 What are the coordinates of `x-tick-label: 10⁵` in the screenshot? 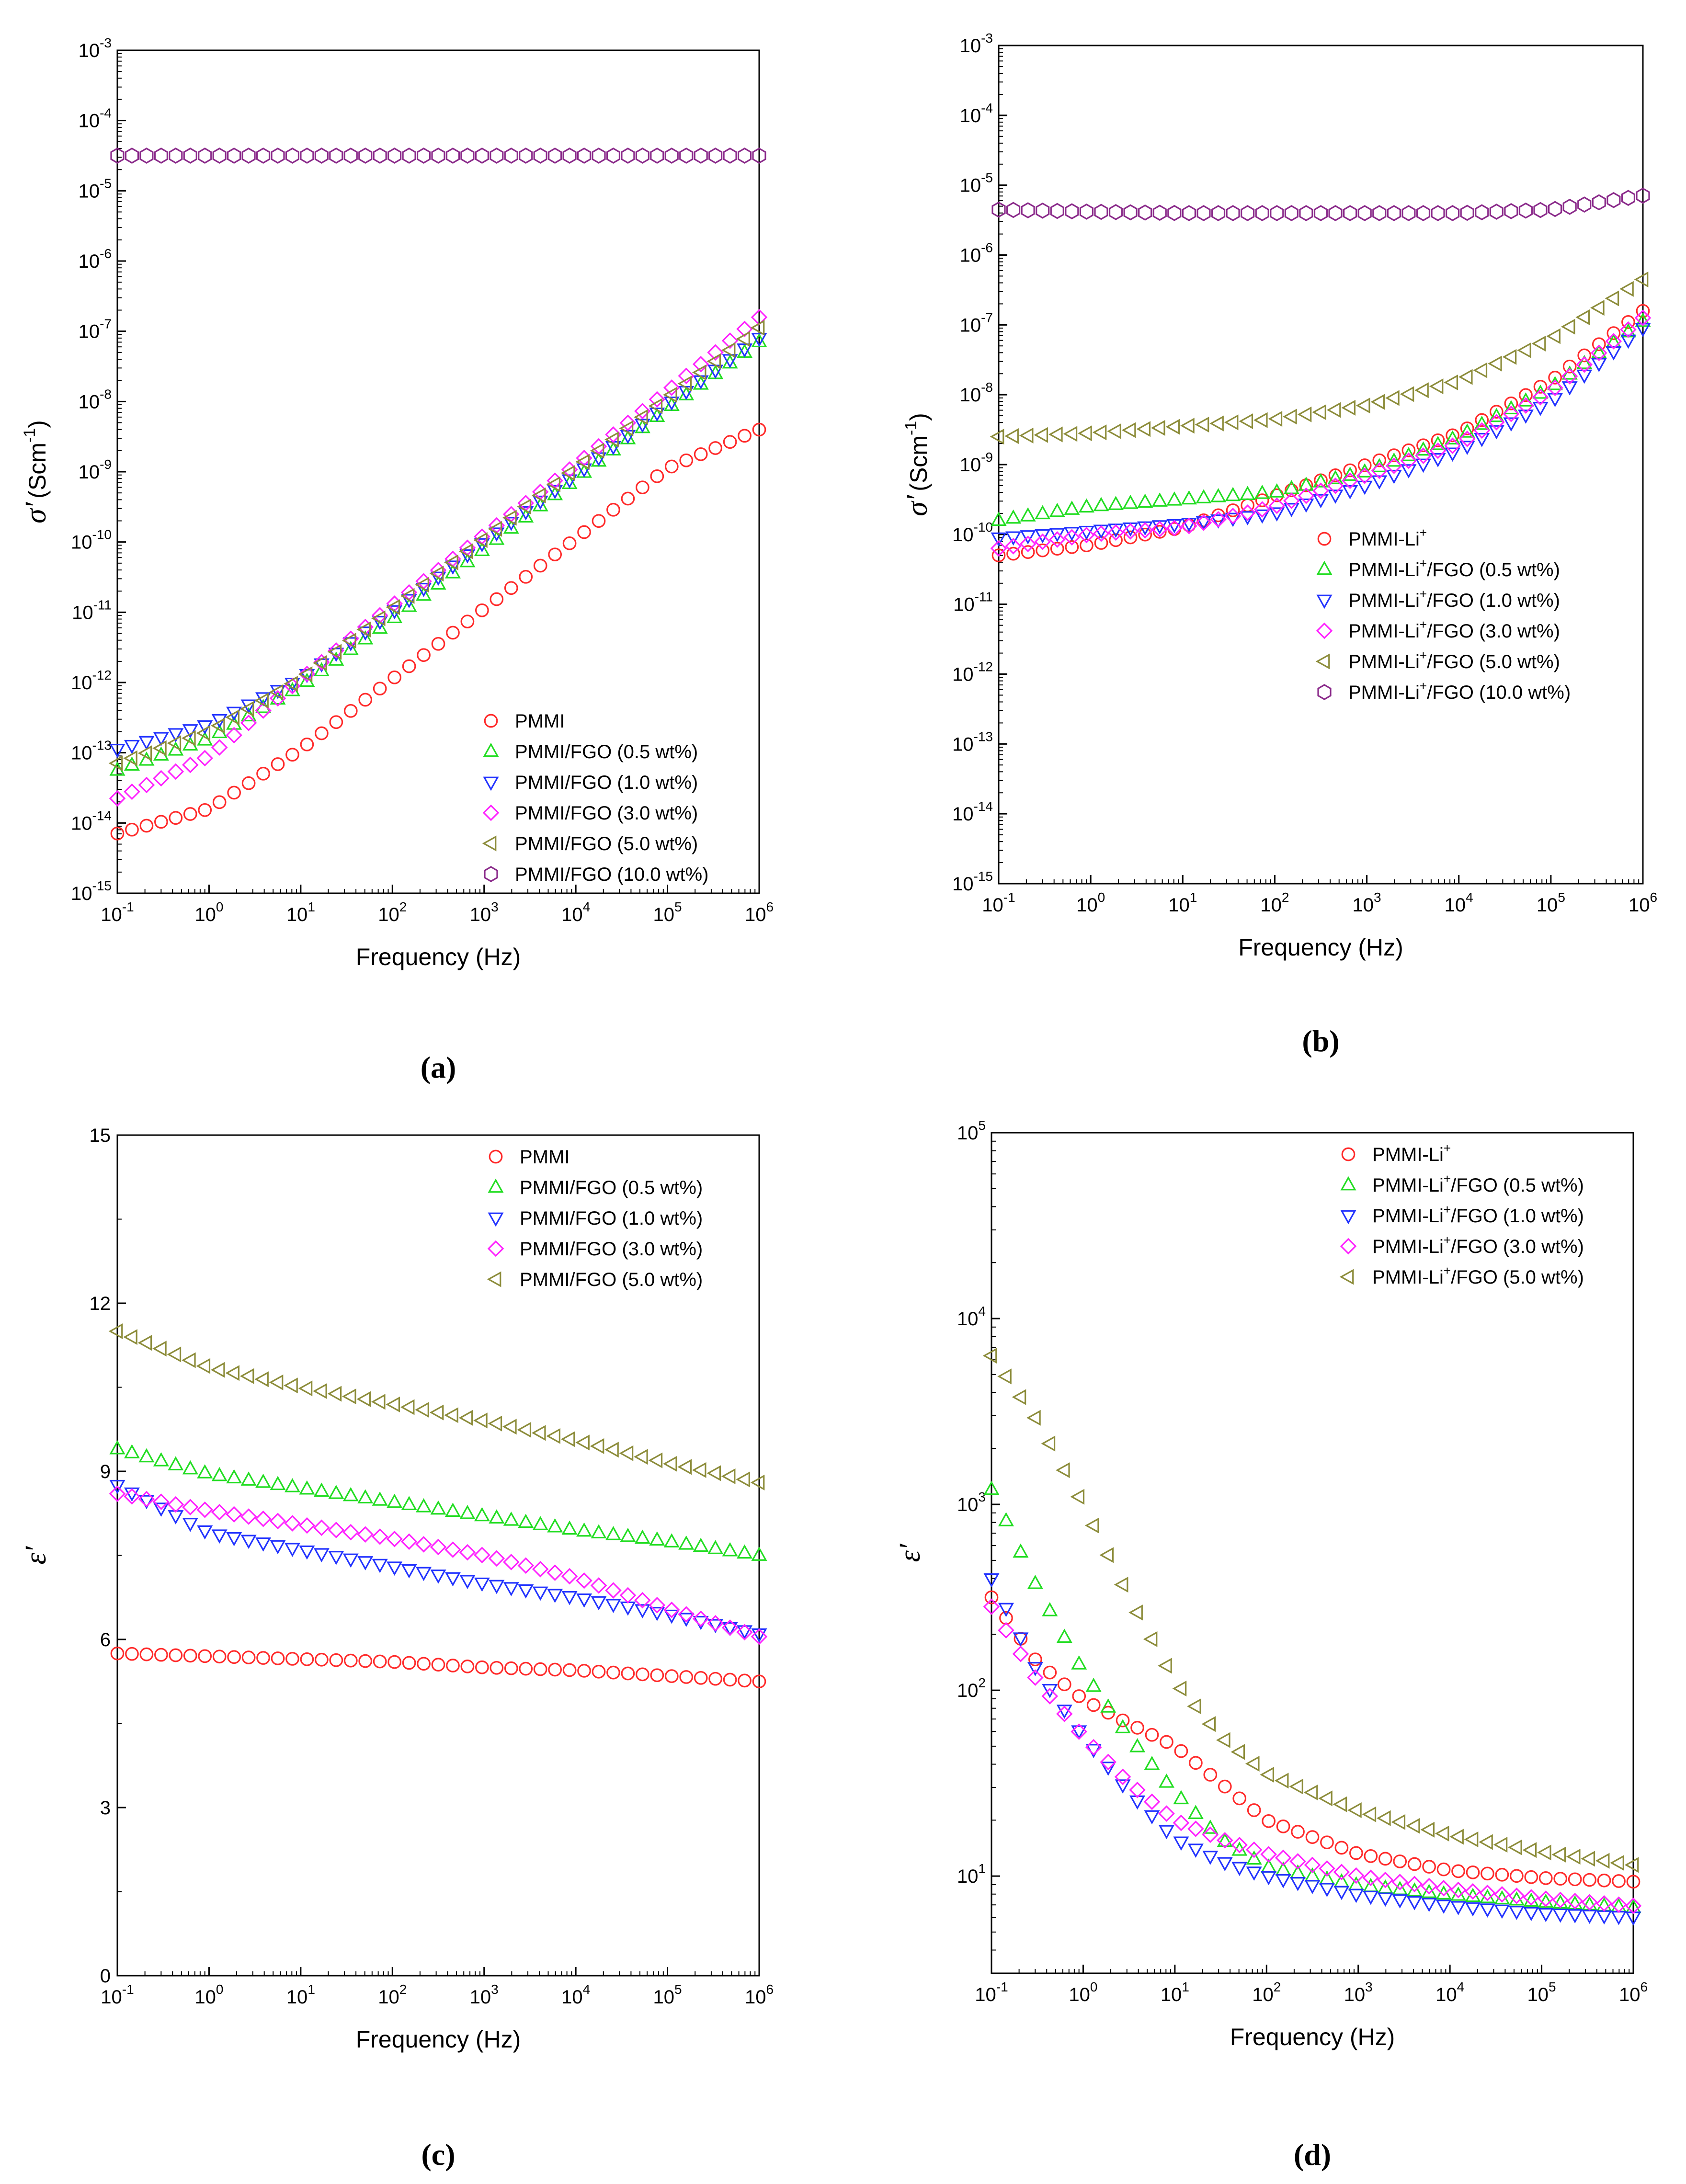 It's located at (667, 1995).